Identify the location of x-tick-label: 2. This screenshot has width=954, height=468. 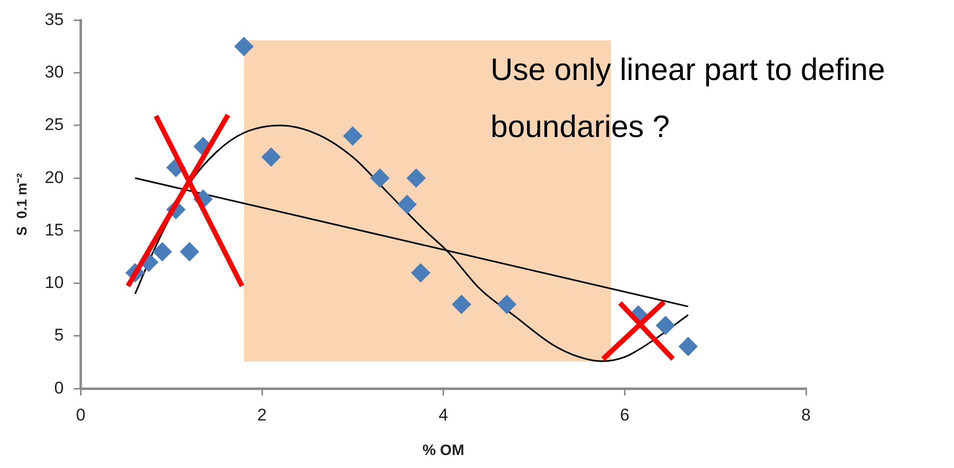
(262, 414).